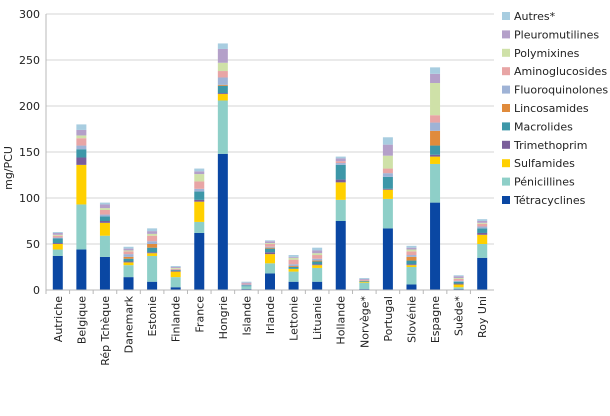 The image size is (610, 416). What do you see at coordinates (29, 106) in the screenshot?
I see `y-tick-label: 200` at bounding box center [29, 106].